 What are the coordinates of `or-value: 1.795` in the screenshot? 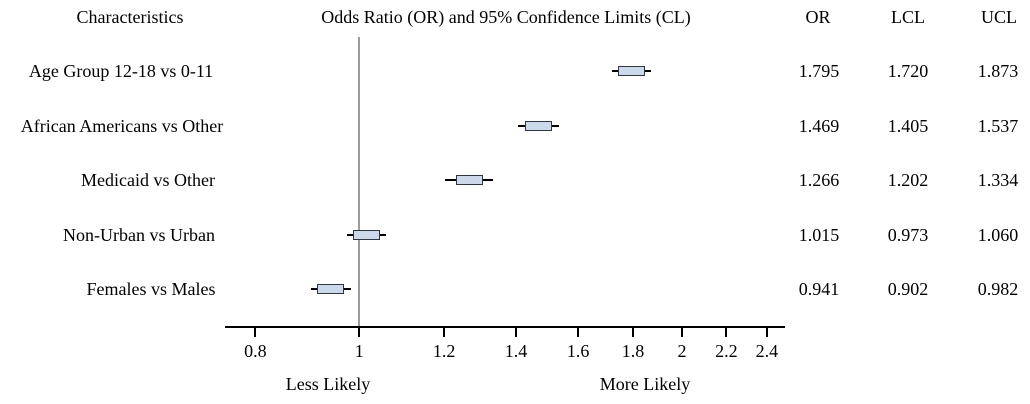 It's located at (819, 71).